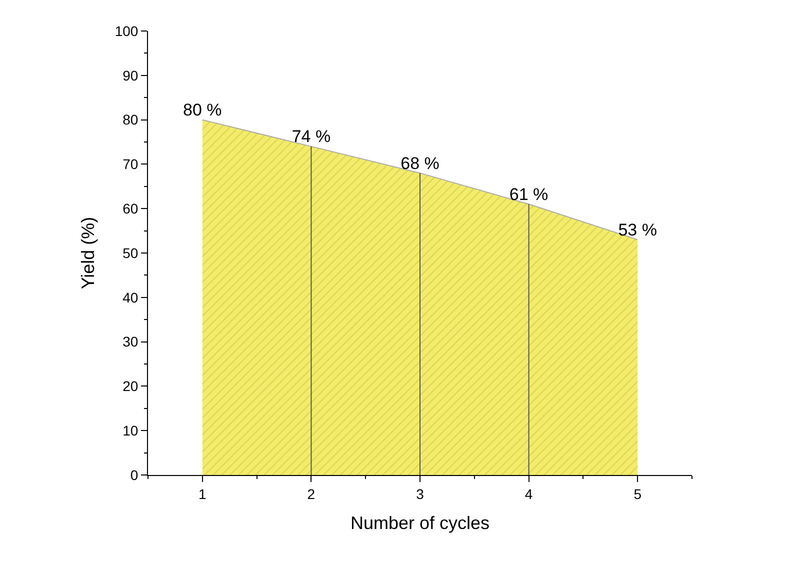 The height and width of the screenshot is (569, 787). I want to click on x-tick-label: 2, so click(311, 494).